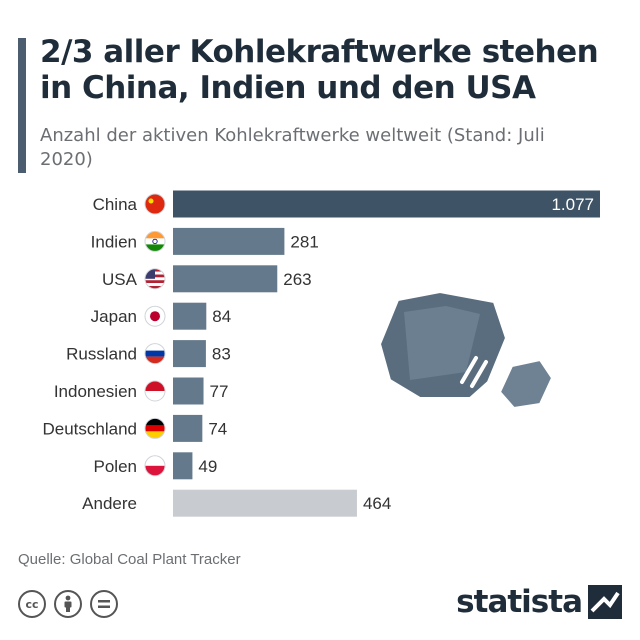 The image size is (640, 640). I want to click on japan-flag-icon, so click(155, 316).